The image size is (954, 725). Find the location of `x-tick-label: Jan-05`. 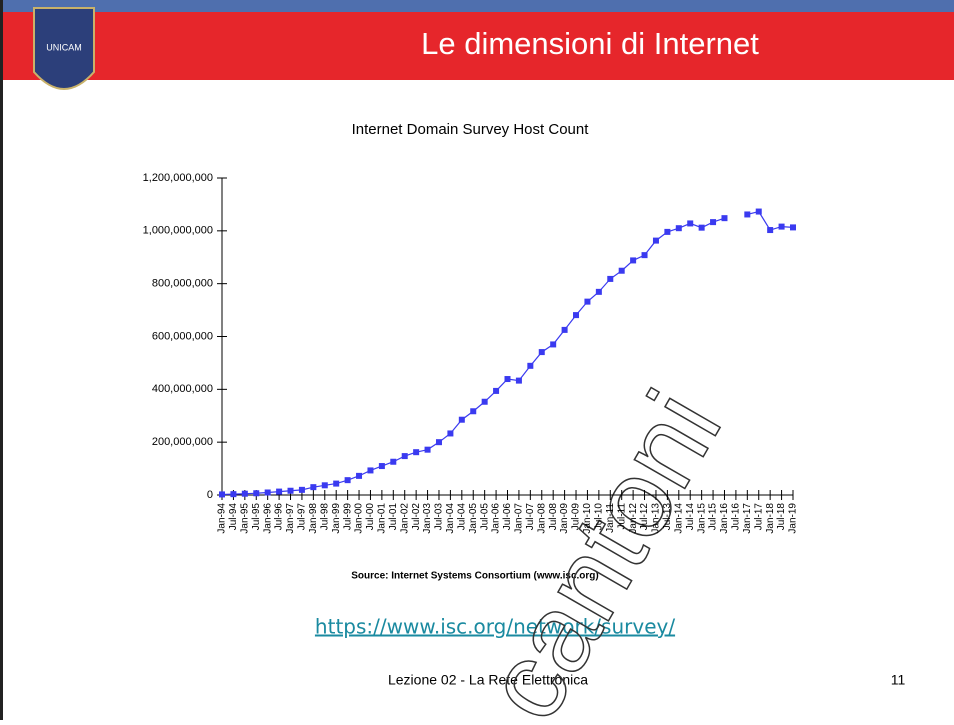

x-tick-label: Jan-05 is located at coordinates (473, 518).